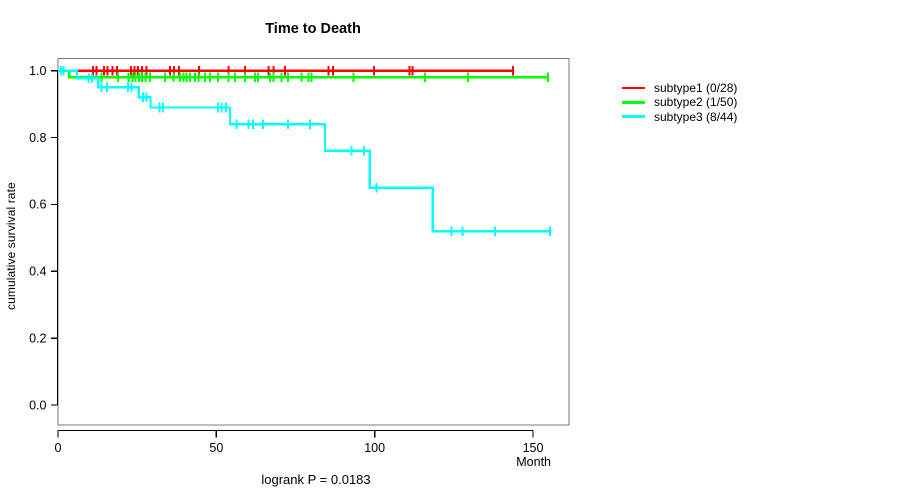 This screenshot has height=500, width=900. I want to click on x-axis-title: Month, so click(533, 462).